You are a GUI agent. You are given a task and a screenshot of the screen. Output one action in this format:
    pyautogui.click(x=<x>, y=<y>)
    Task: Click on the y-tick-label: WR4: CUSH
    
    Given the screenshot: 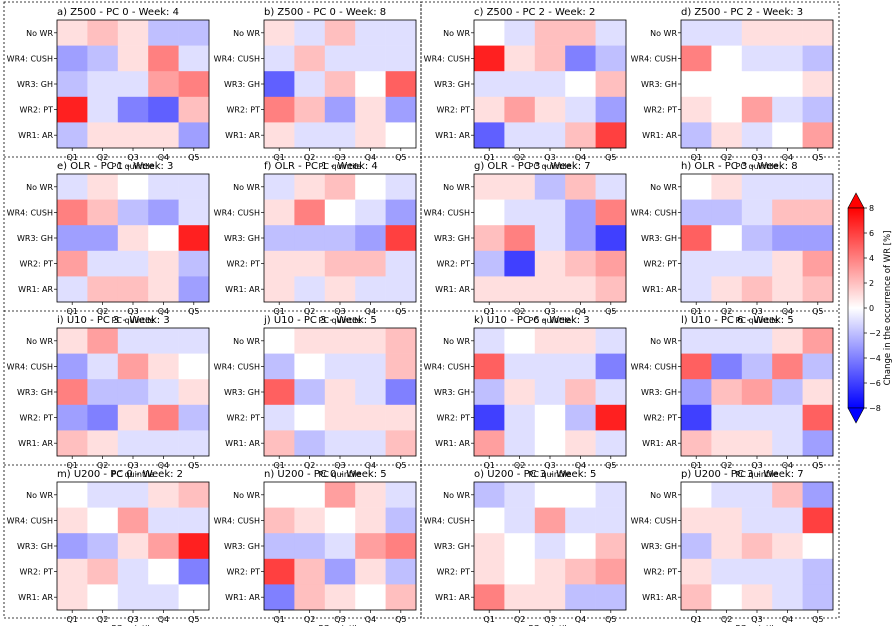 What is the action you would take?
    pyautogui.click(x=237, y=212)
    